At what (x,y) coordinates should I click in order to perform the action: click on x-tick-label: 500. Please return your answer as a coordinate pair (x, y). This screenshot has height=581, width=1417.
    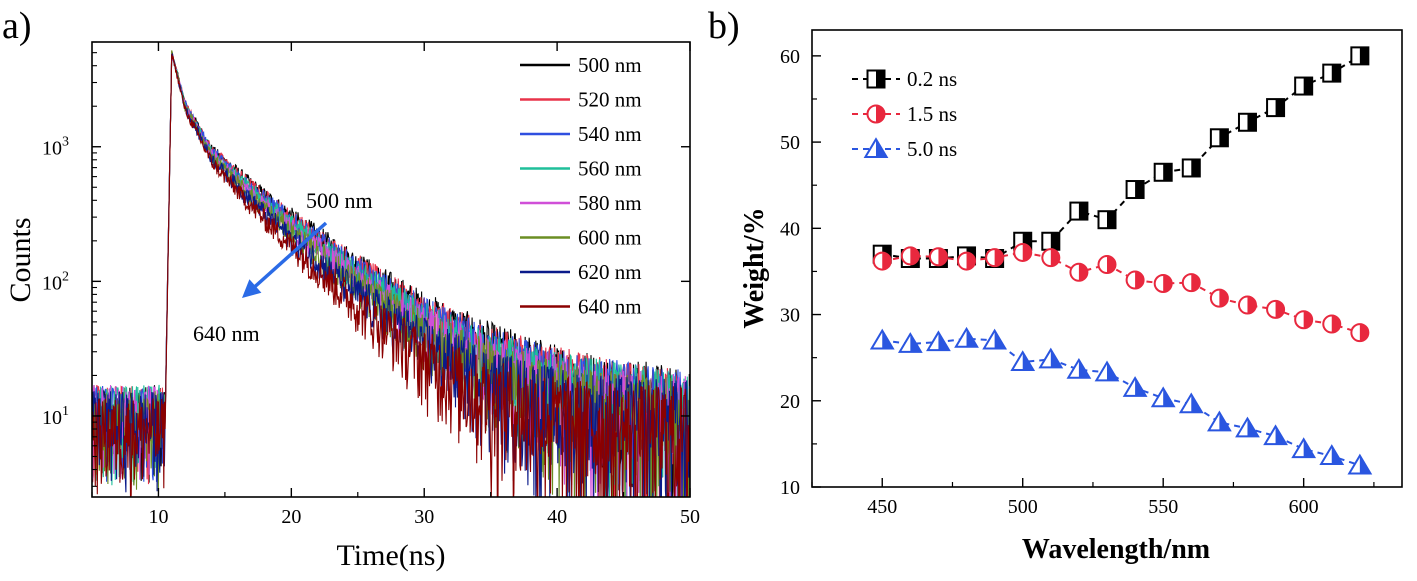
    Looking at the image, I should click on (1023, 507).